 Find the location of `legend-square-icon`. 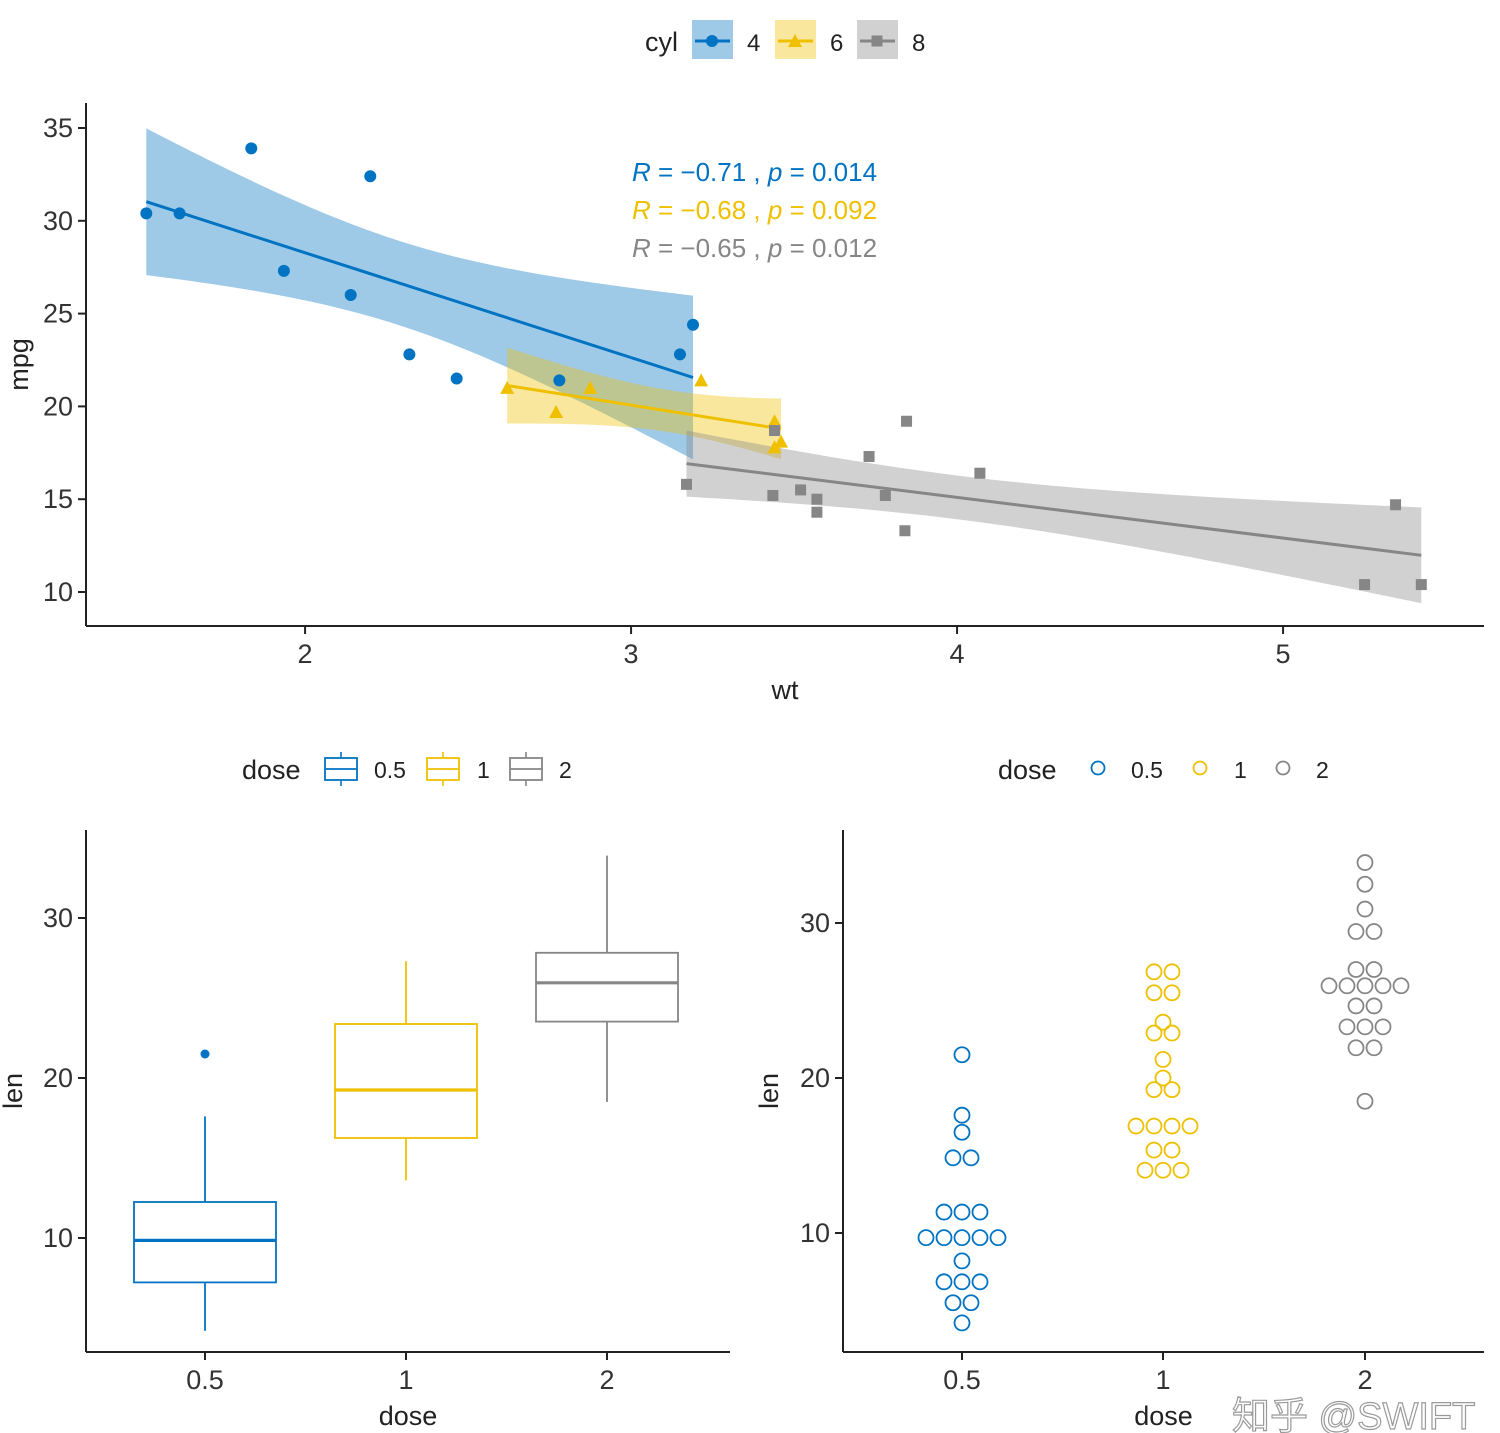

legend-square-icon is located at coordinates (877, 41).